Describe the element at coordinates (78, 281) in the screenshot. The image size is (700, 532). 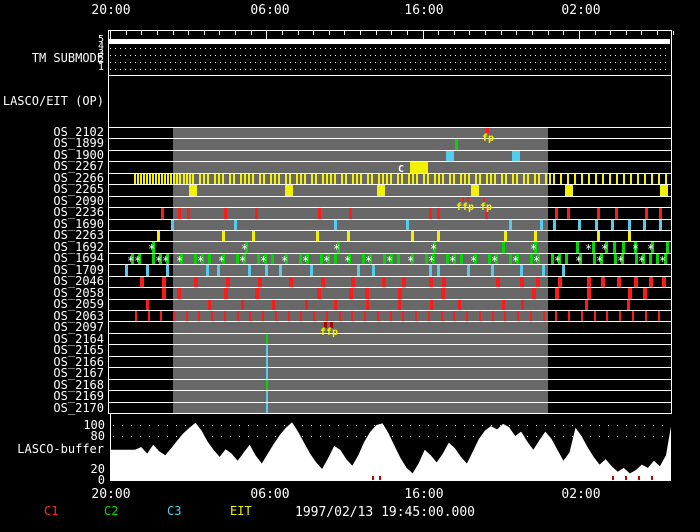
I see `os-row-label: OS_2046` at that location.